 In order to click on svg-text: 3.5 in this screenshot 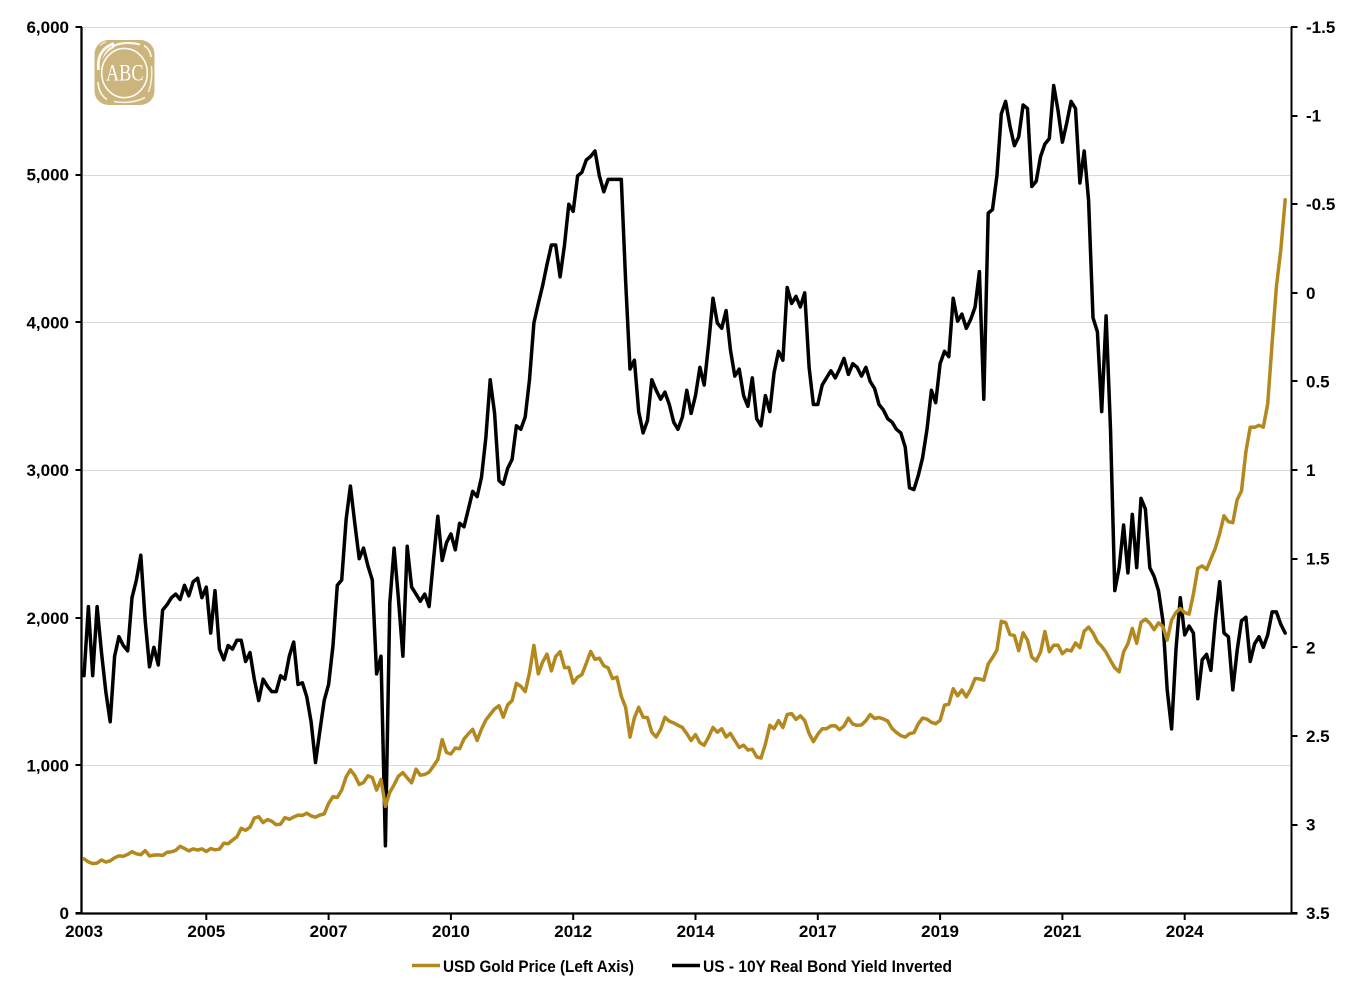, I will do `click(1318, 913)`.